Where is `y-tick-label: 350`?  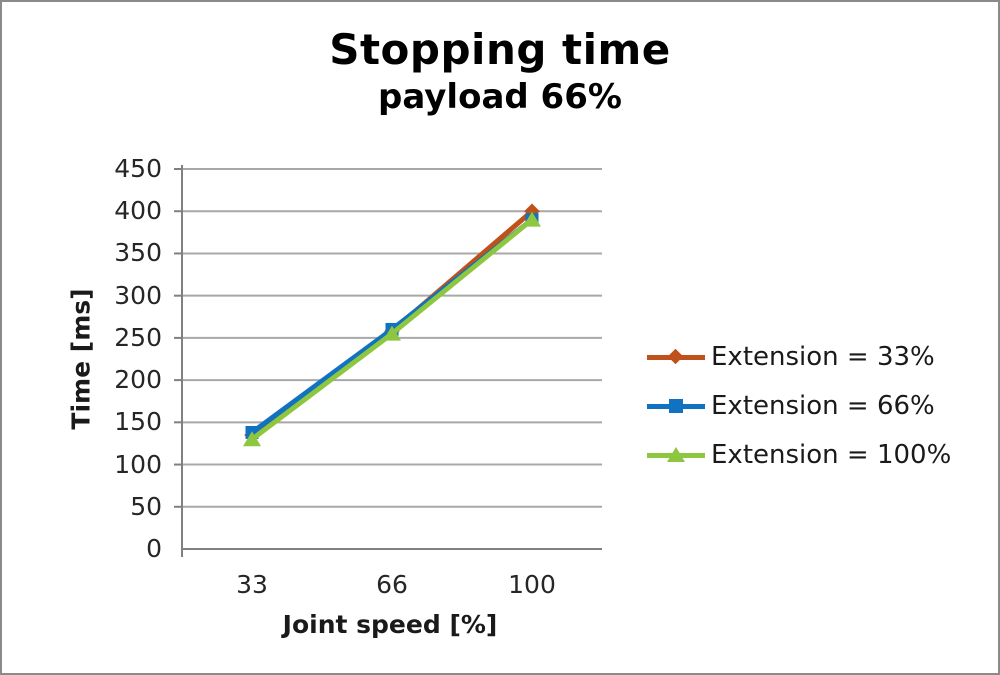 y-tick-label: 350 is located at coordinates (138, 252).